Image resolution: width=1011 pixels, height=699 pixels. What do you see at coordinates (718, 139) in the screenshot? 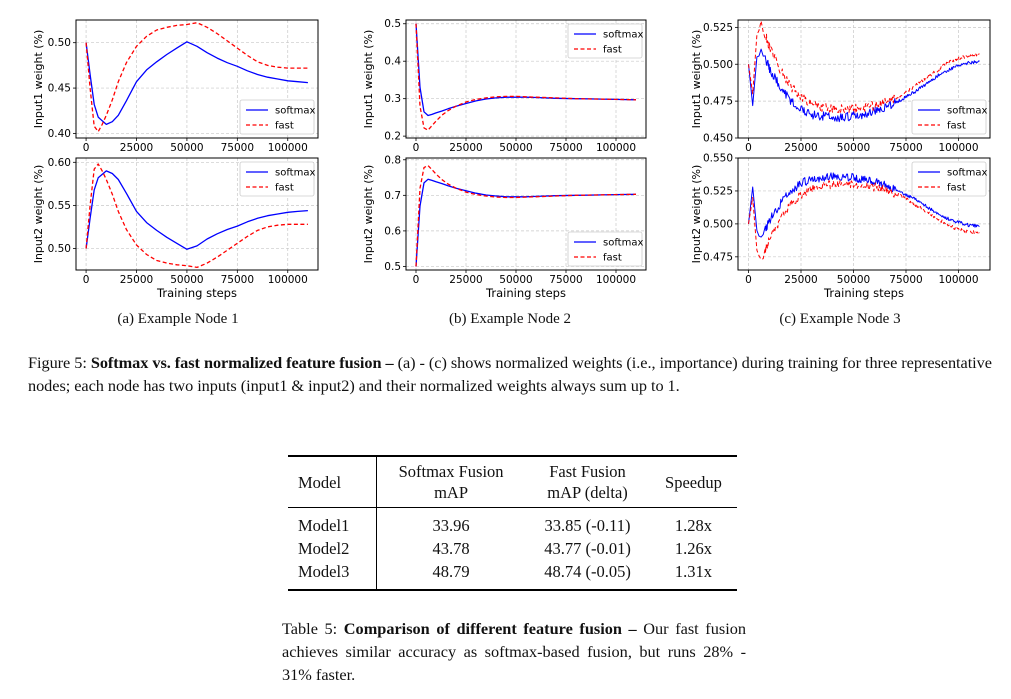
I see `y-tick-label: 0.450` at bounding box center [718, 139].